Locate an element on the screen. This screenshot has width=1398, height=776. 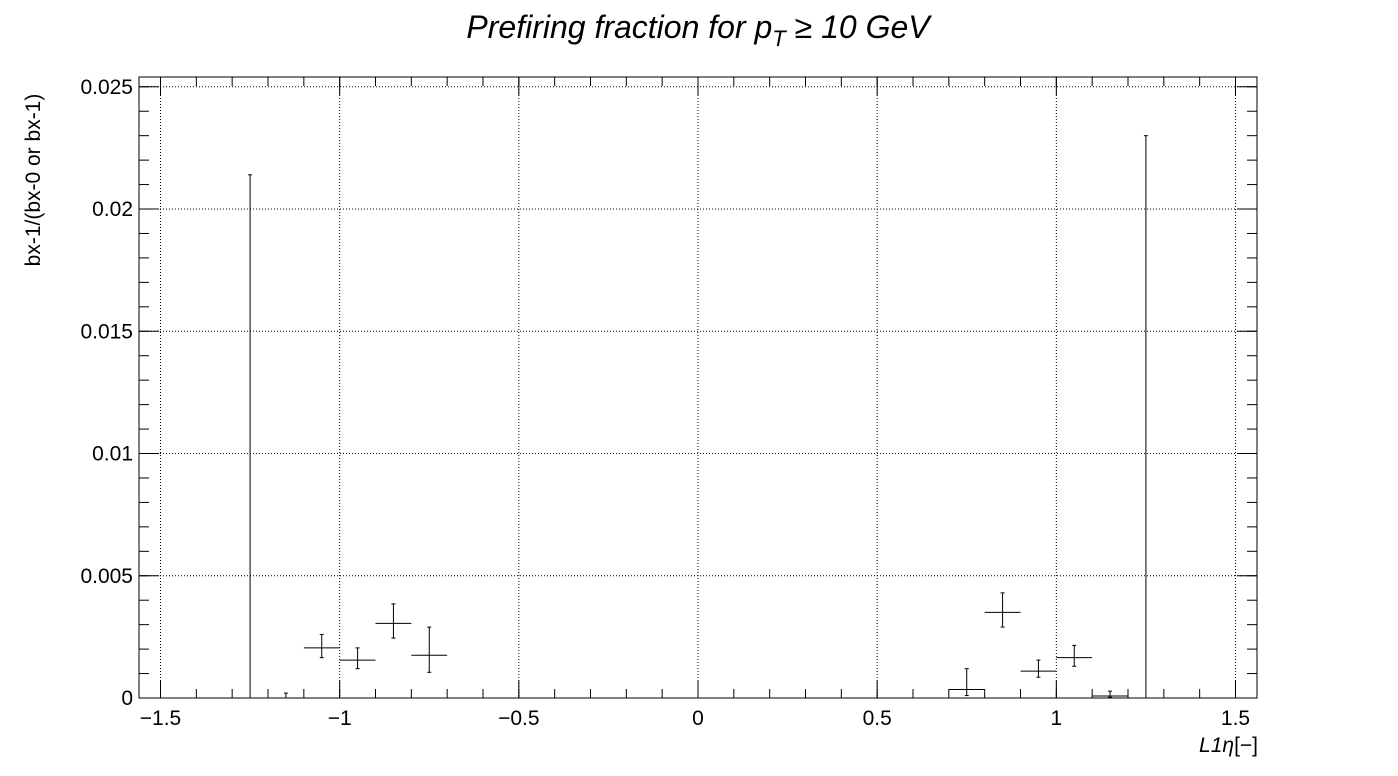
x-tick-label: 1 is located at coordinates (1056, 718).